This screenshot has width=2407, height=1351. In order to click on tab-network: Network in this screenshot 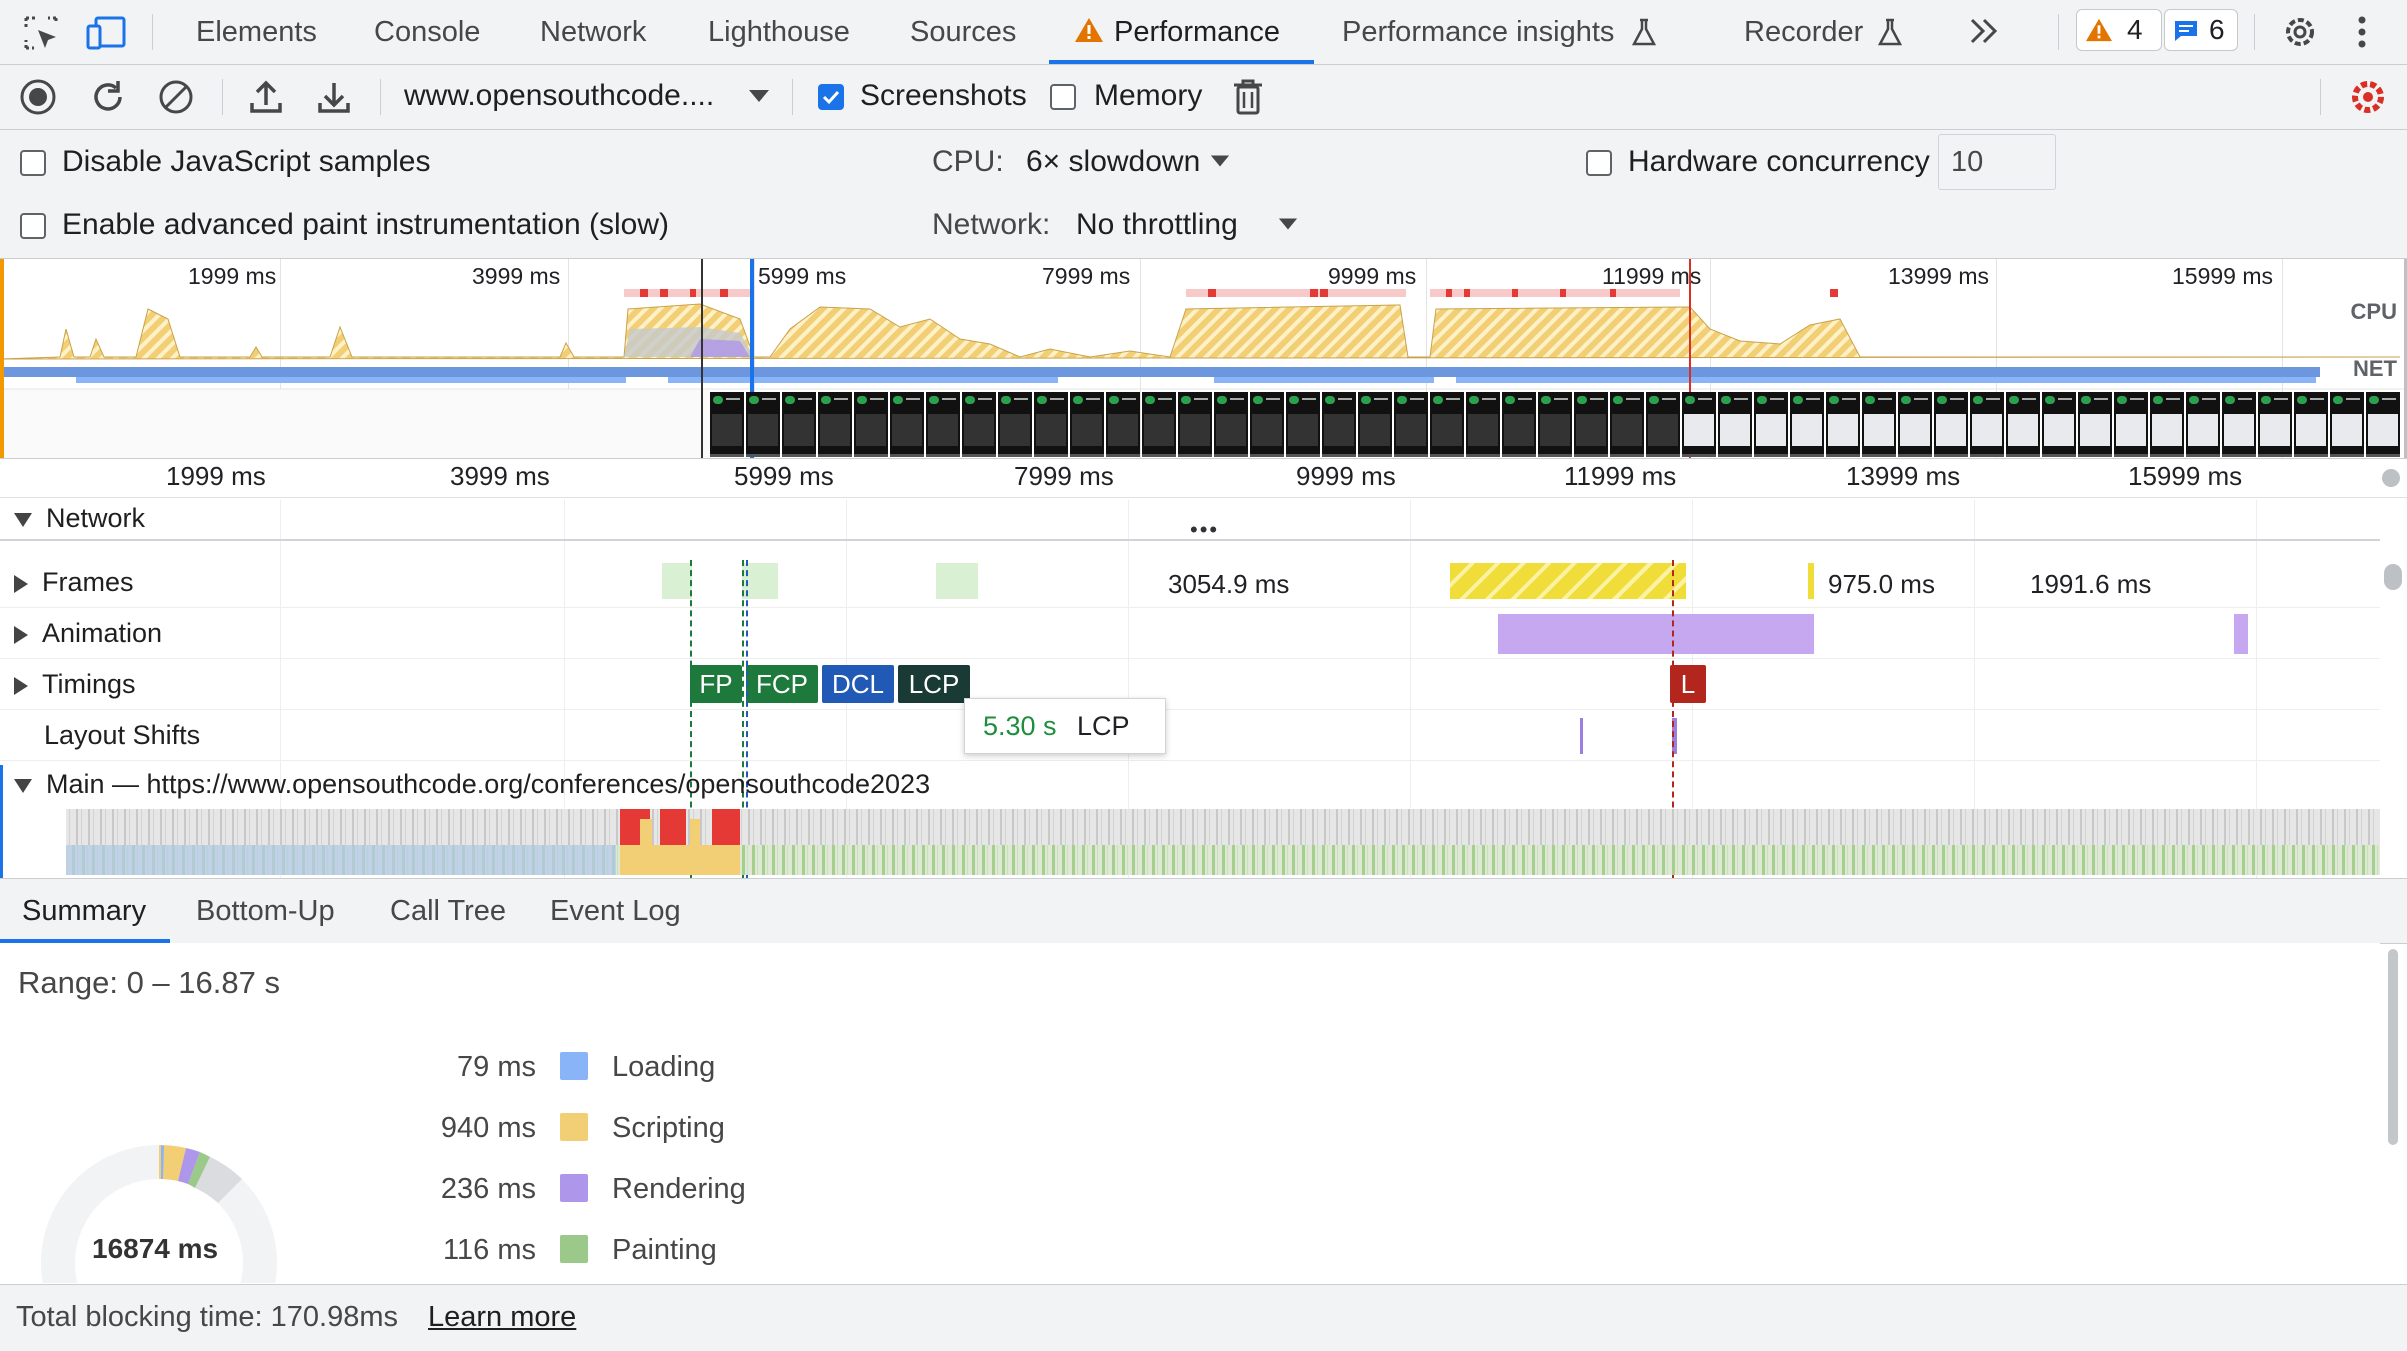, I will do `click(593, 32)`.